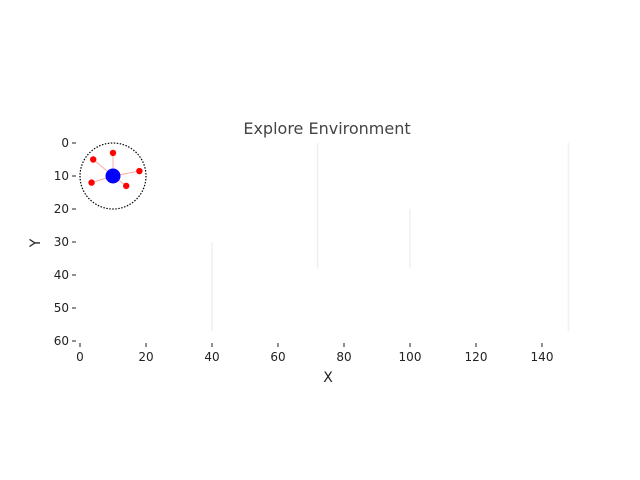  I want to click on sensor-range-layer, so click(113, 176).